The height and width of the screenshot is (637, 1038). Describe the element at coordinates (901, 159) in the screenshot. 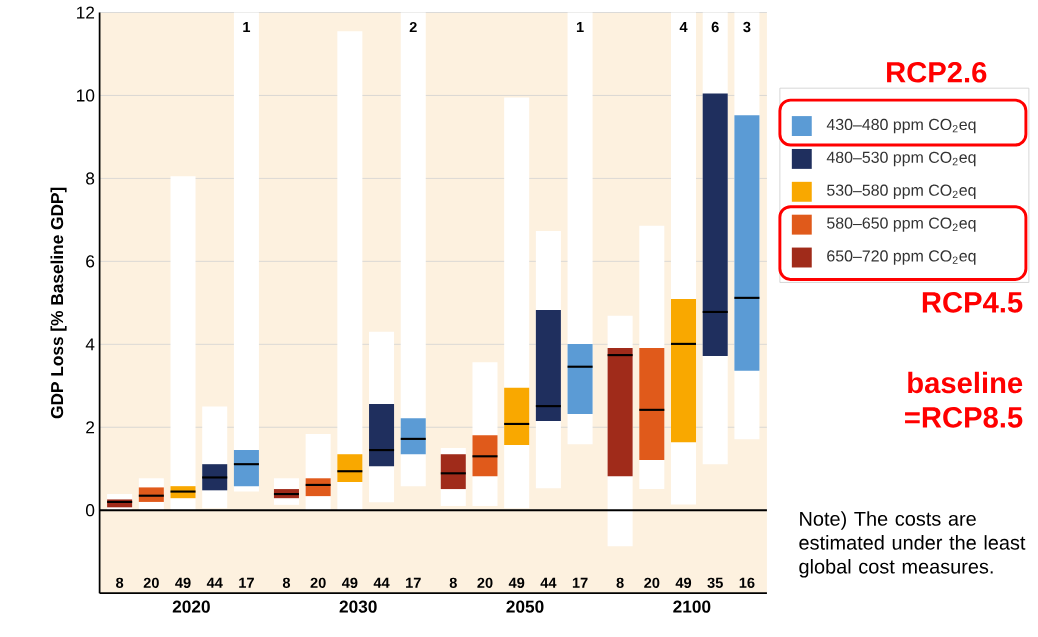

I see `legend-label: 480–530 ppm CO$_{2}$eq` at that location.